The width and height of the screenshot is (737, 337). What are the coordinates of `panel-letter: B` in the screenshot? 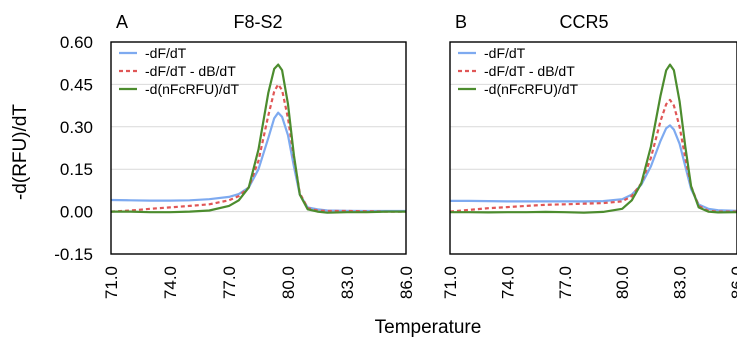 It's located at (461, 22).